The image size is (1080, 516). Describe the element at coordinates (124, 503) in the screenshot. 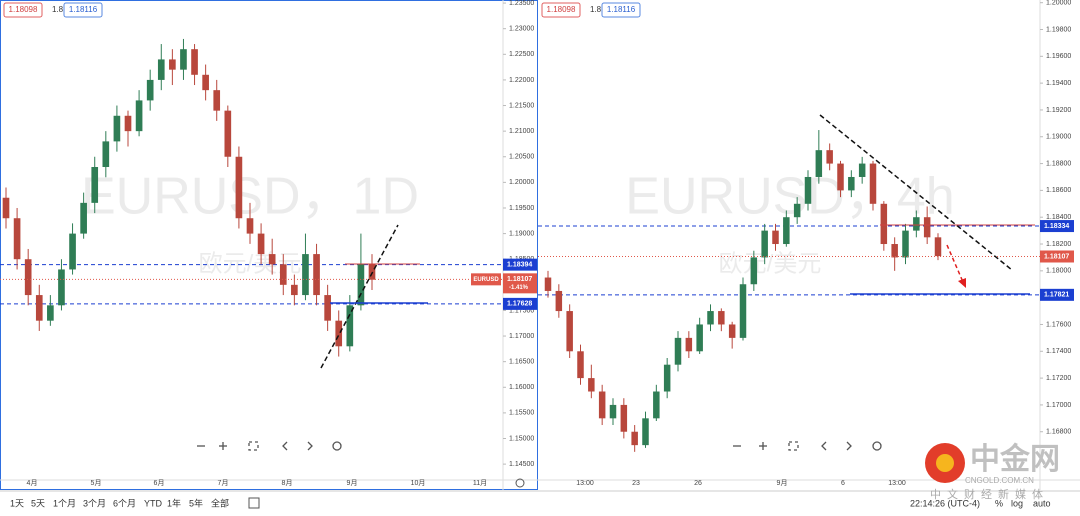

I see `range-button: 6个月` at that location.